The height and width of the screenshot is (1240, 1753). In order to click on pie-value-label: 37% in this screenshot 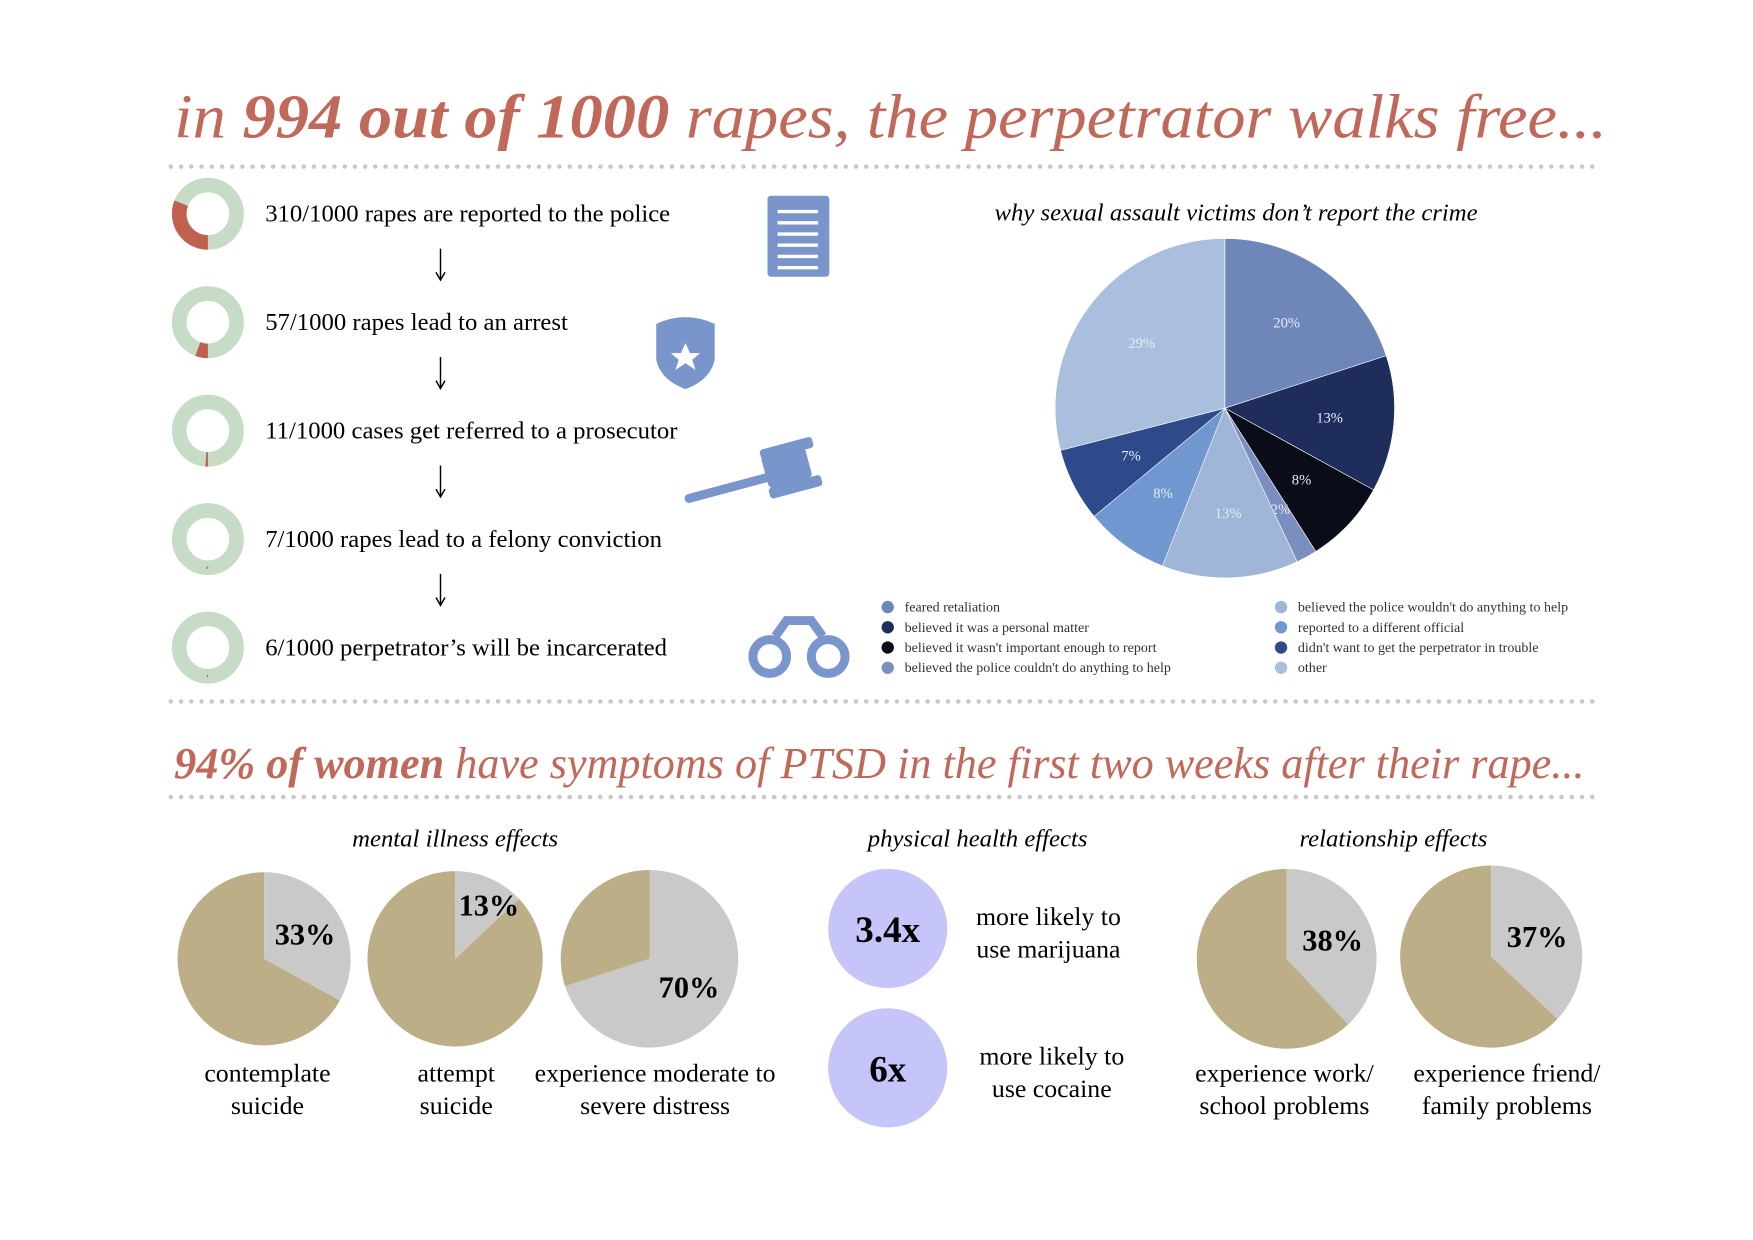, I will do `click(1537, 937)`.